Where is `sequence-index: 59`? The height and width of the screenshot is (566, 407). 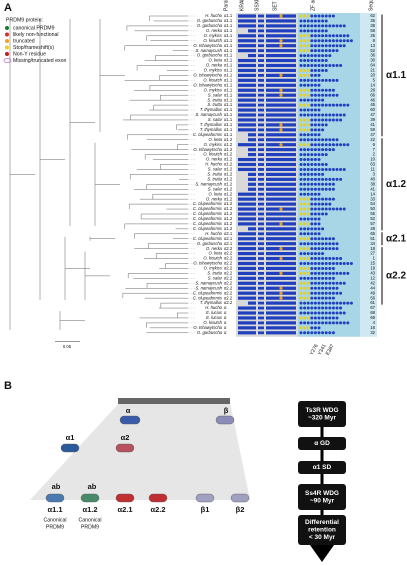
sequence-index: 59 is located at coordinates (372, 129).